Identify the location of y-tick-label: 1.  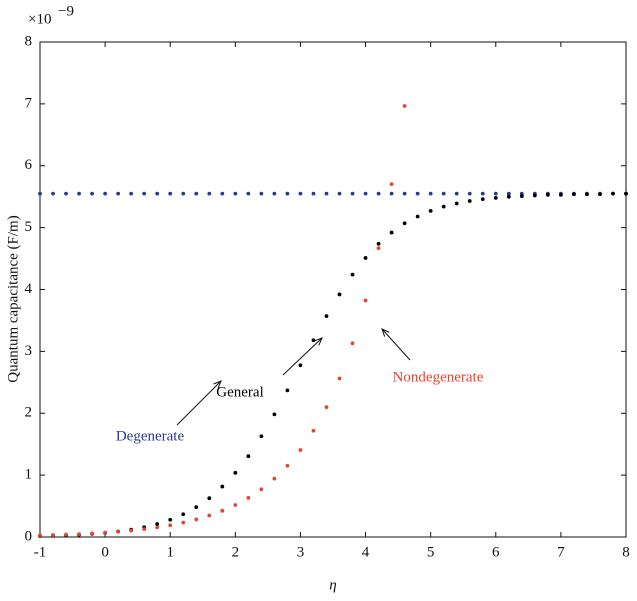
(29, 475).